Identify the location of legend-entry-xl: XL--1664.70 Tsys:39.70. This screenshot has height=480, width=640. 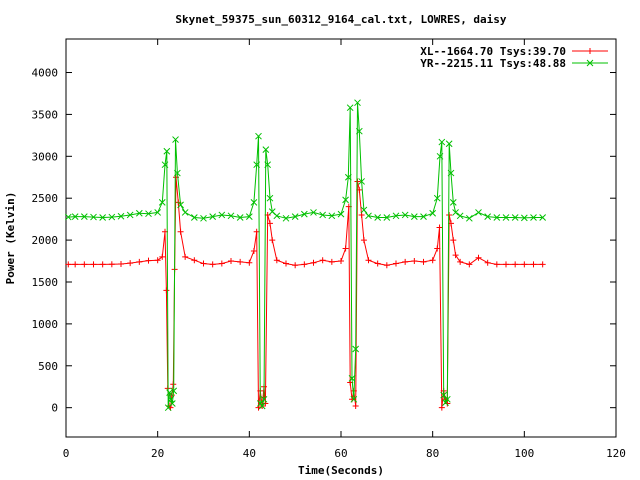
(514, 51).